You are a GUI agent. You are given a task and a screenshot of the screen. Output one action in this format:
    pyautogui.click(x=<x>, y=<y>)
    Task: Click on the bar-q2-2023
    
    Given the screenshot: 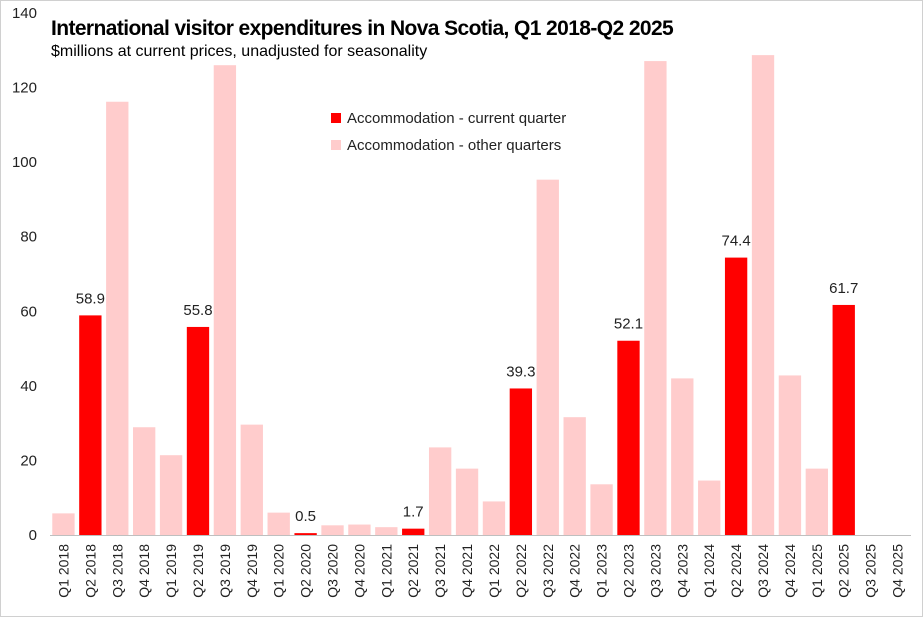 What is the action you would take?
    pyautogui.click(x=628, y=437)
    